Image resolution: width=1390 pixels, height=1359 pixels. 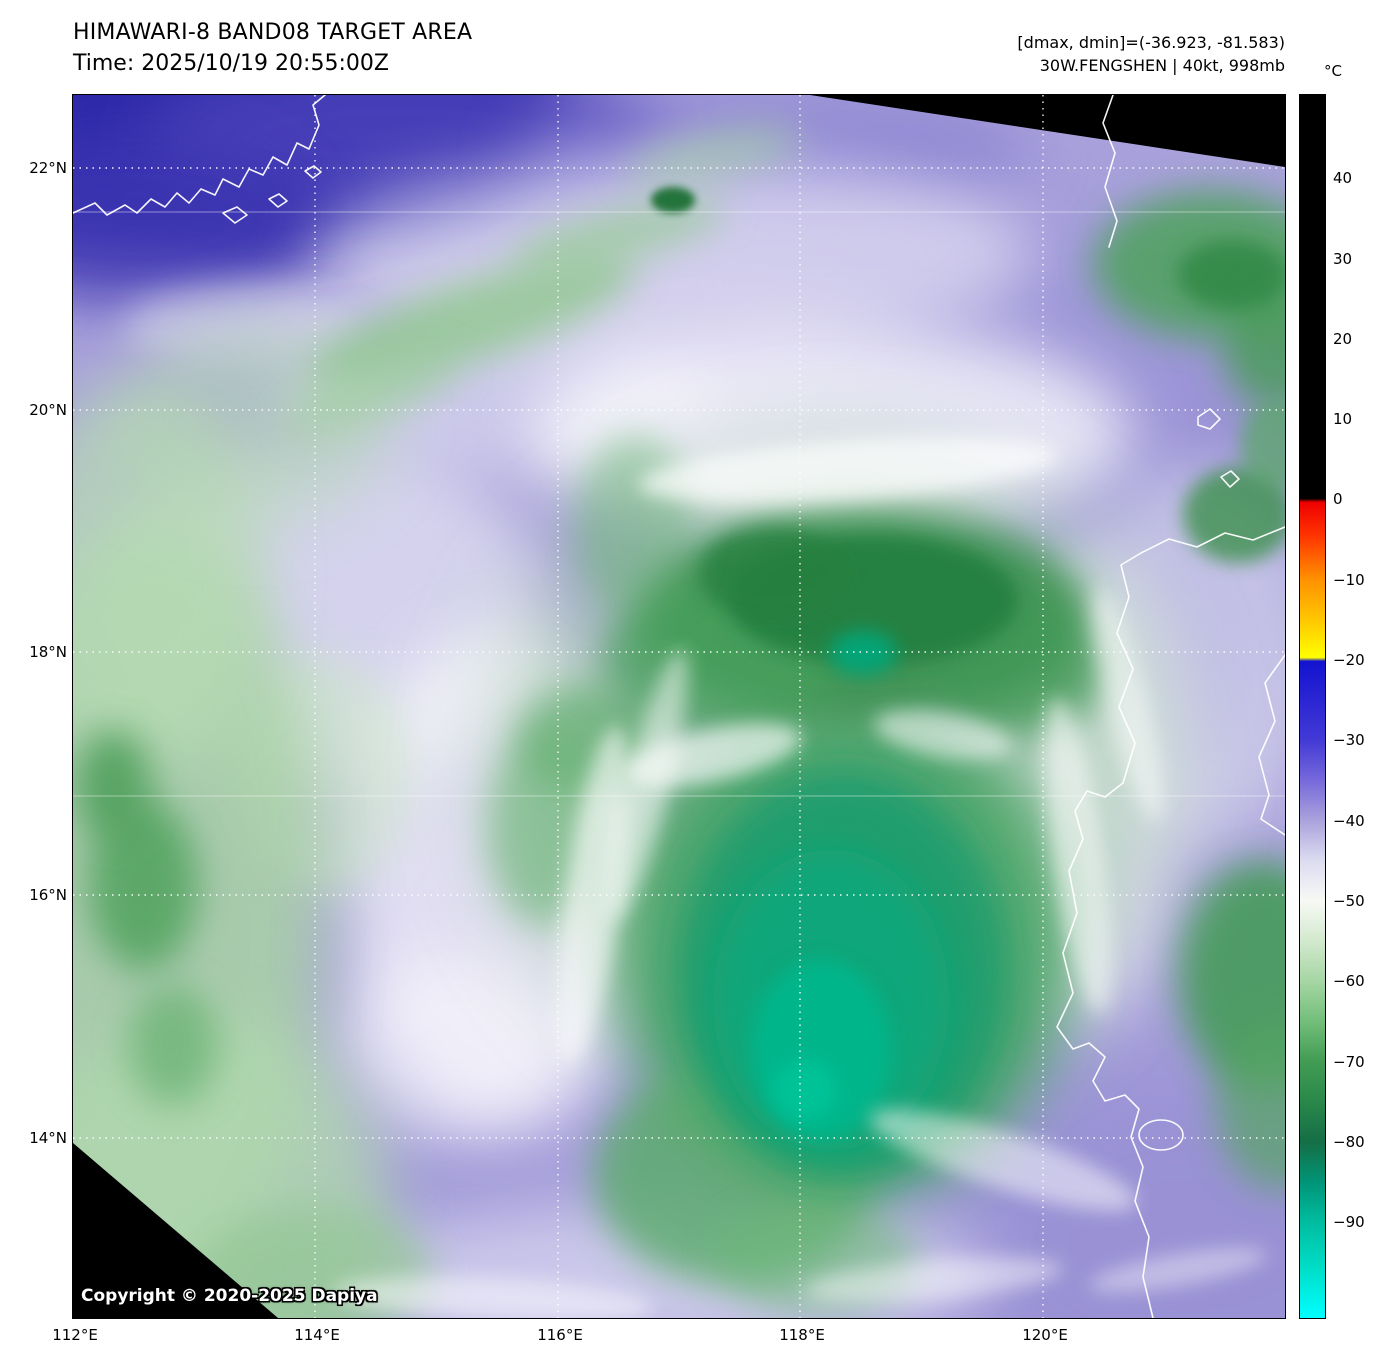 I want to click on colorbar-tick-label: −50, so click(x=1349, y=901).